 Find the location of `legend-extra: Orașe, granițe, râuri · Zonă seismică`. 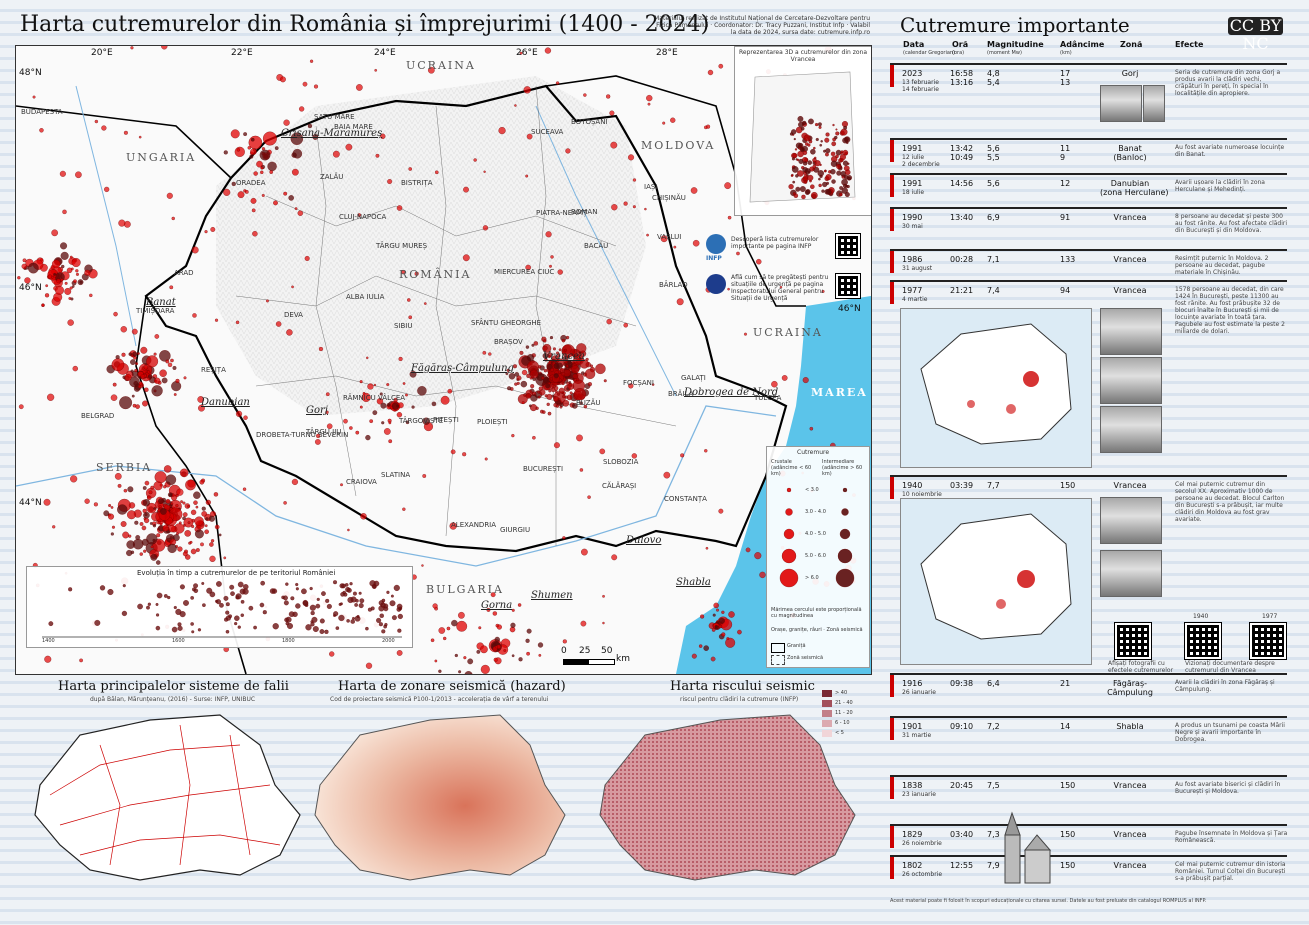

legend-extra: Orașe, granițe, râuri · Zonă seismică is located at coordinates (817, 630).